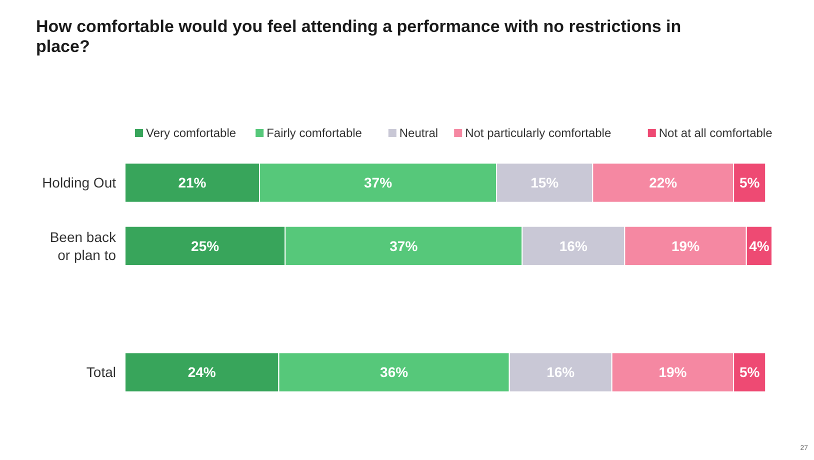 This screenshot has height=460, width=814. Describe the element at coordinates (715, 133) in the screenshot. I see `legend-label: Not at all comfortable` at that location.